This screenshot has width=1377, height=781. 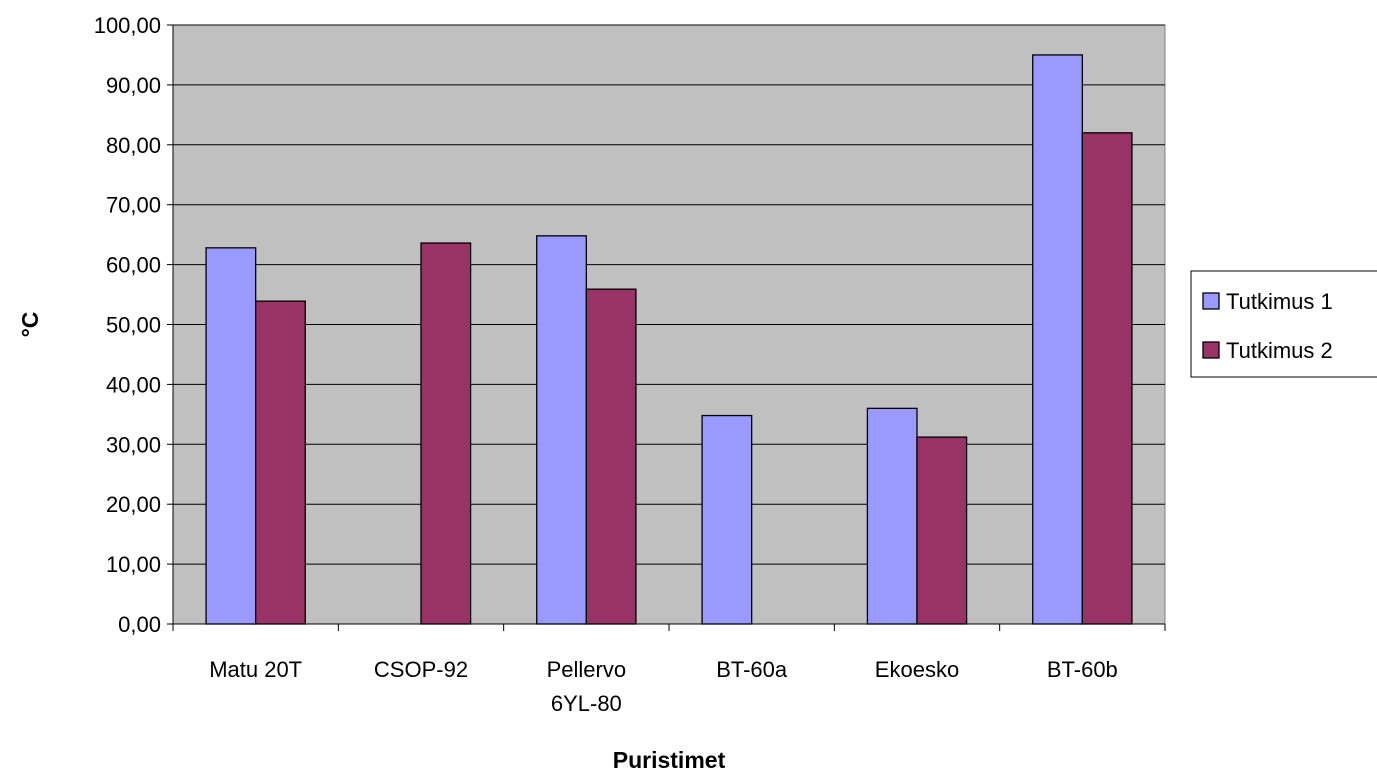 I want to click on y-tick-label: 80,00, so click(x=133, y=145).